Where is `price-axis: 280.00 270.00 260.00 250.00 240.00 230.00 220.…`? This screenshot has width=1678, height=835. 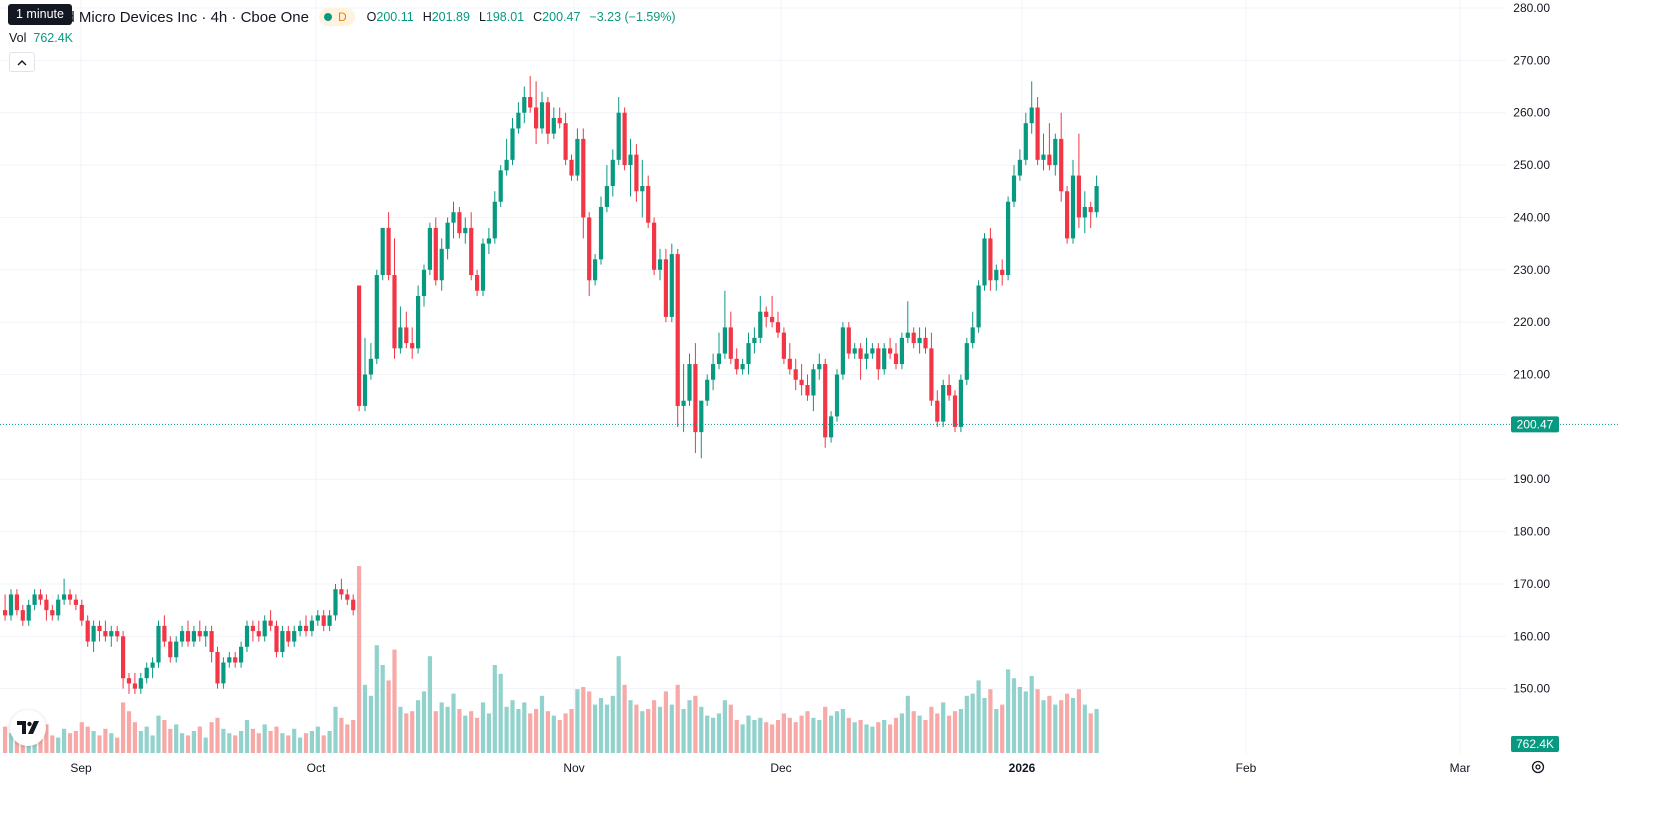 price-axis: 280.00 270.00 260.00 250.00 240.00 230.00 220.… is located at coordinates (1531, 348).